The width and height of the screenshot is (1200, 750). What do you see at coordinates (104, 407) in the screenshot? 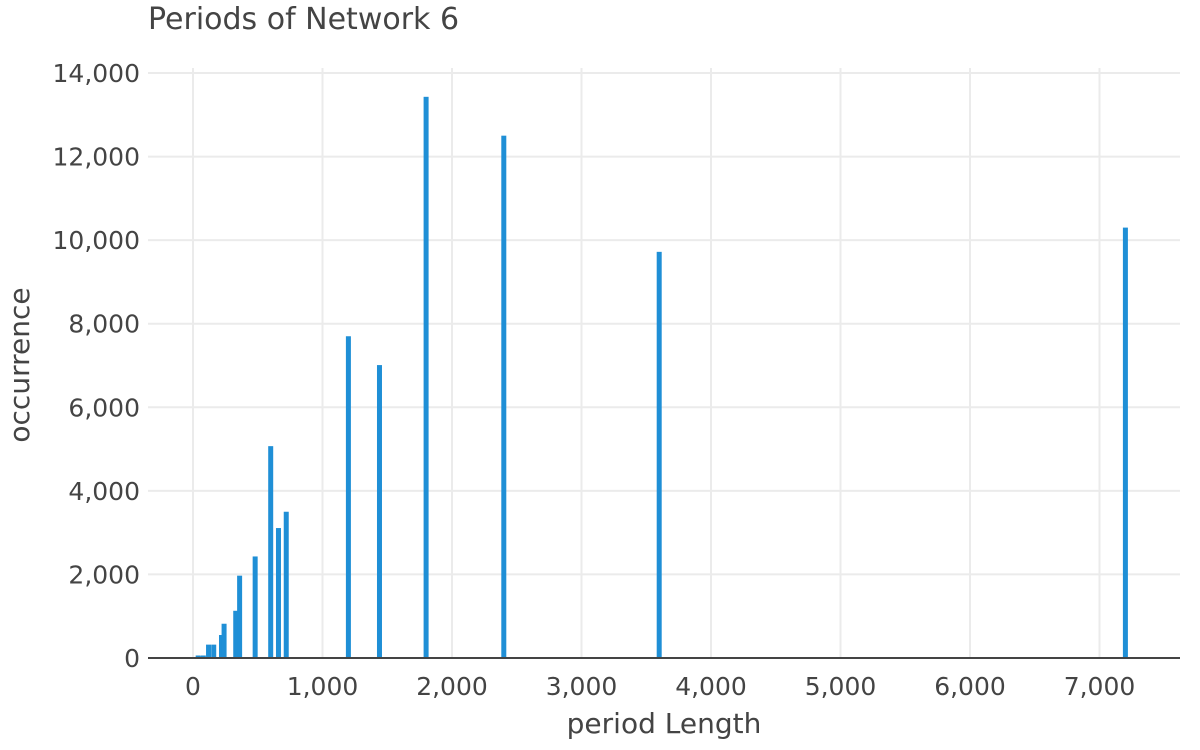
I see `y-tick-label: 6,000` at bounding box center [104, 407].